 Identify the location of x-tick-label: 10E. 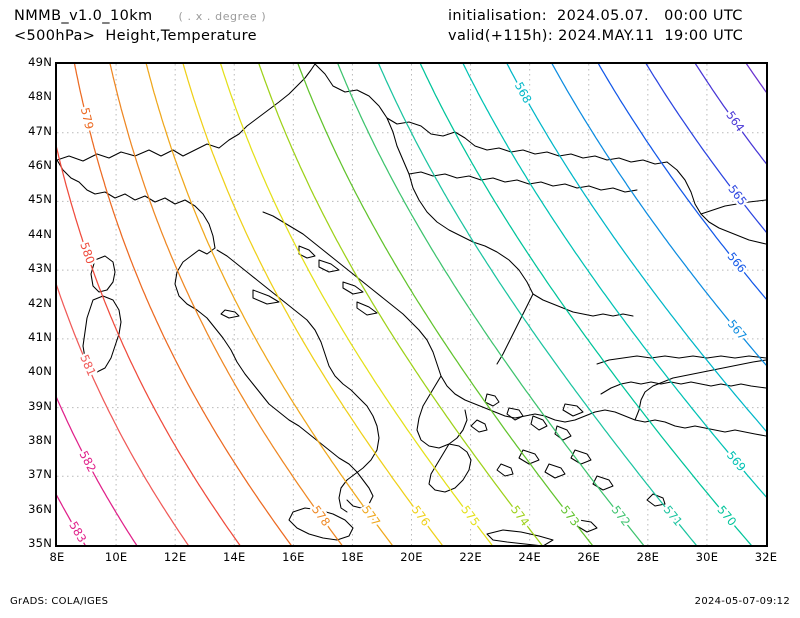
(116, 557).